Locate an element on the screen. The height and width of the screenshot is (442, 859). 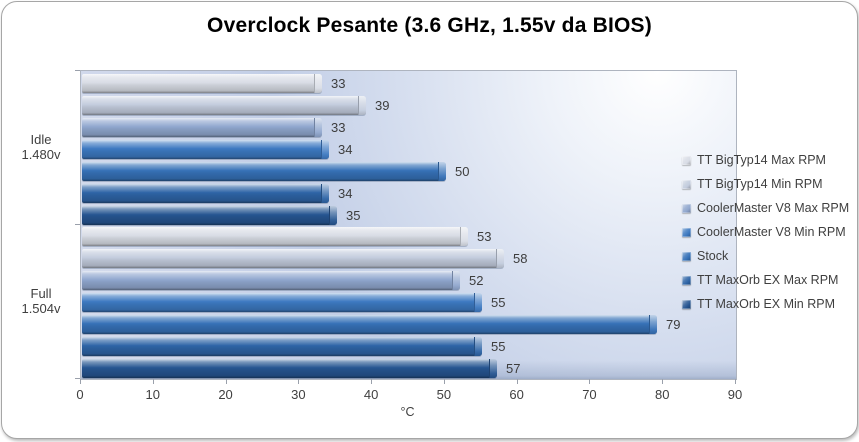
bar-value-label: 34 is located at coordinates (345, 149).